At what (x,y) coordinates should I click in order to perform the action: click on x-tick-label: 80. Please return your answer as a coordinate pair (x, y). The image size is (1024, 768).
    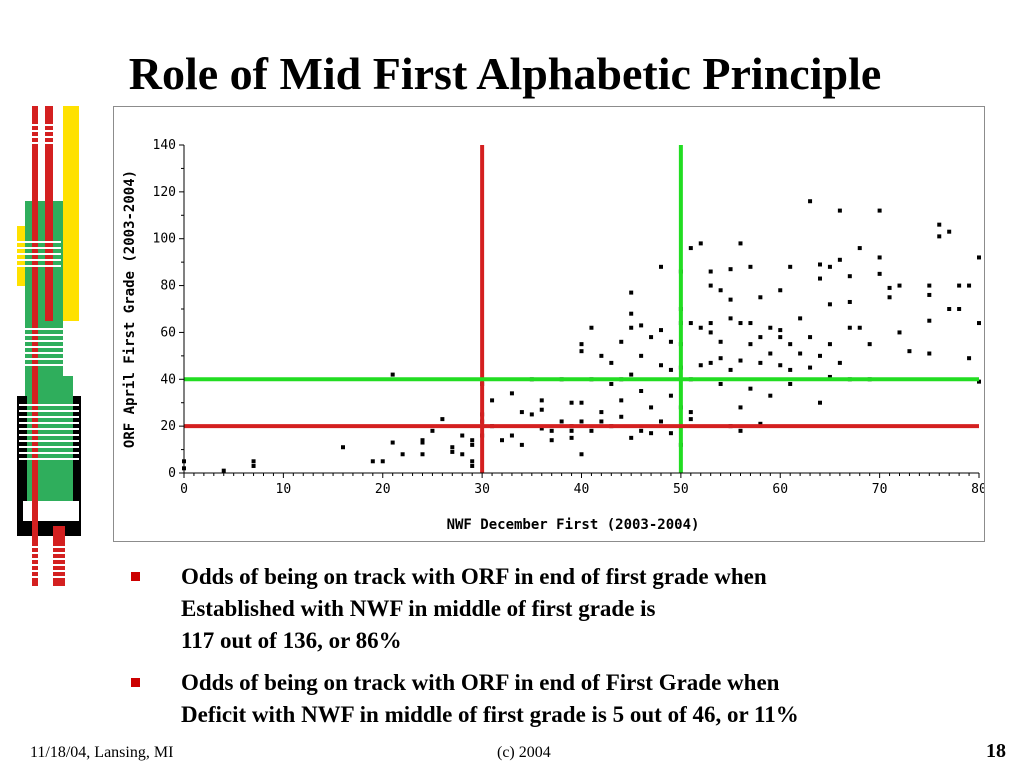
    Looking at the image, I should click on (977, 489).